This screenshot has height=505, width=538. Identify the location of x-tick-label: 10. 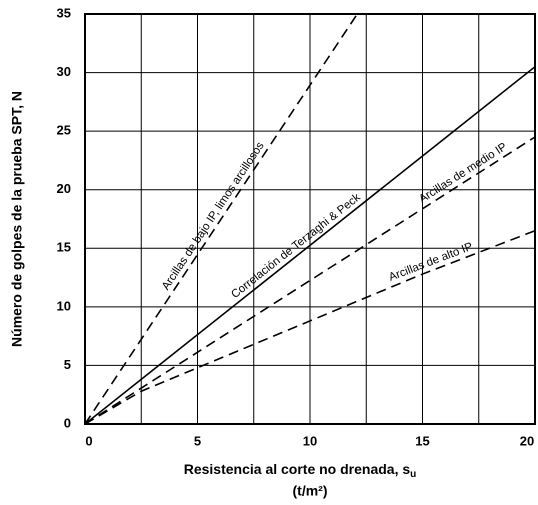
(310, 440).